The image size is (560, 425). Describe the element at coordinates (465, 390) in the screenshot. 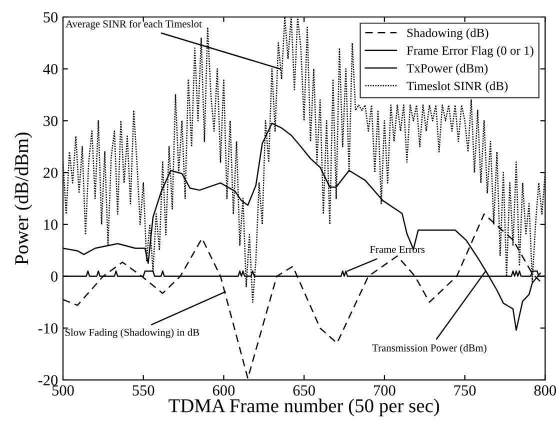

I see `x-tick-label: 750` at that location.